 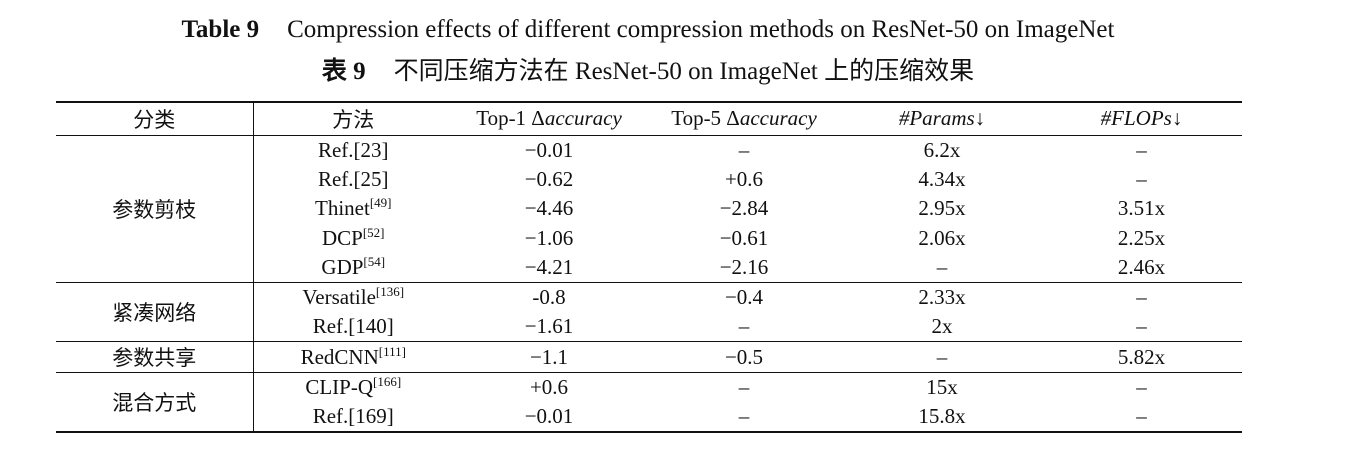 What do you see at coordinates (155, 402) in the screenshot?
I see `category-cell: 混合方式` at bounding box center [155, 402].